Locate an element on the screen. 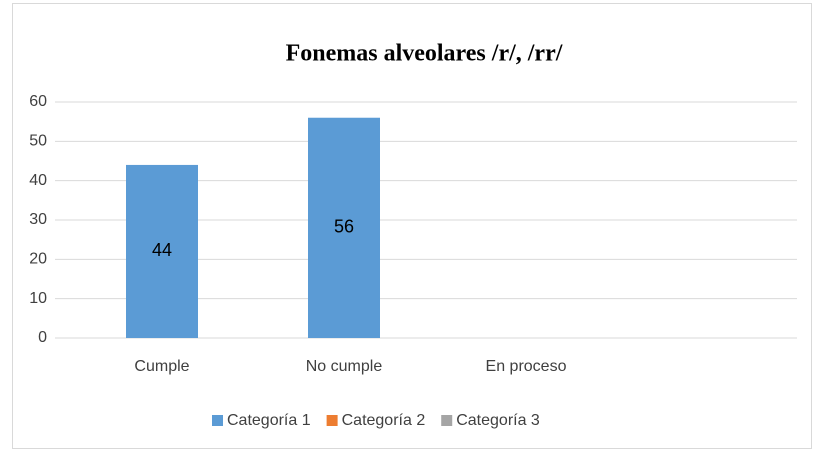 Image resolution: width=813 pixels, height=450 pixels. legend-label: Categoría 2 is located at coordinates (384, 420).